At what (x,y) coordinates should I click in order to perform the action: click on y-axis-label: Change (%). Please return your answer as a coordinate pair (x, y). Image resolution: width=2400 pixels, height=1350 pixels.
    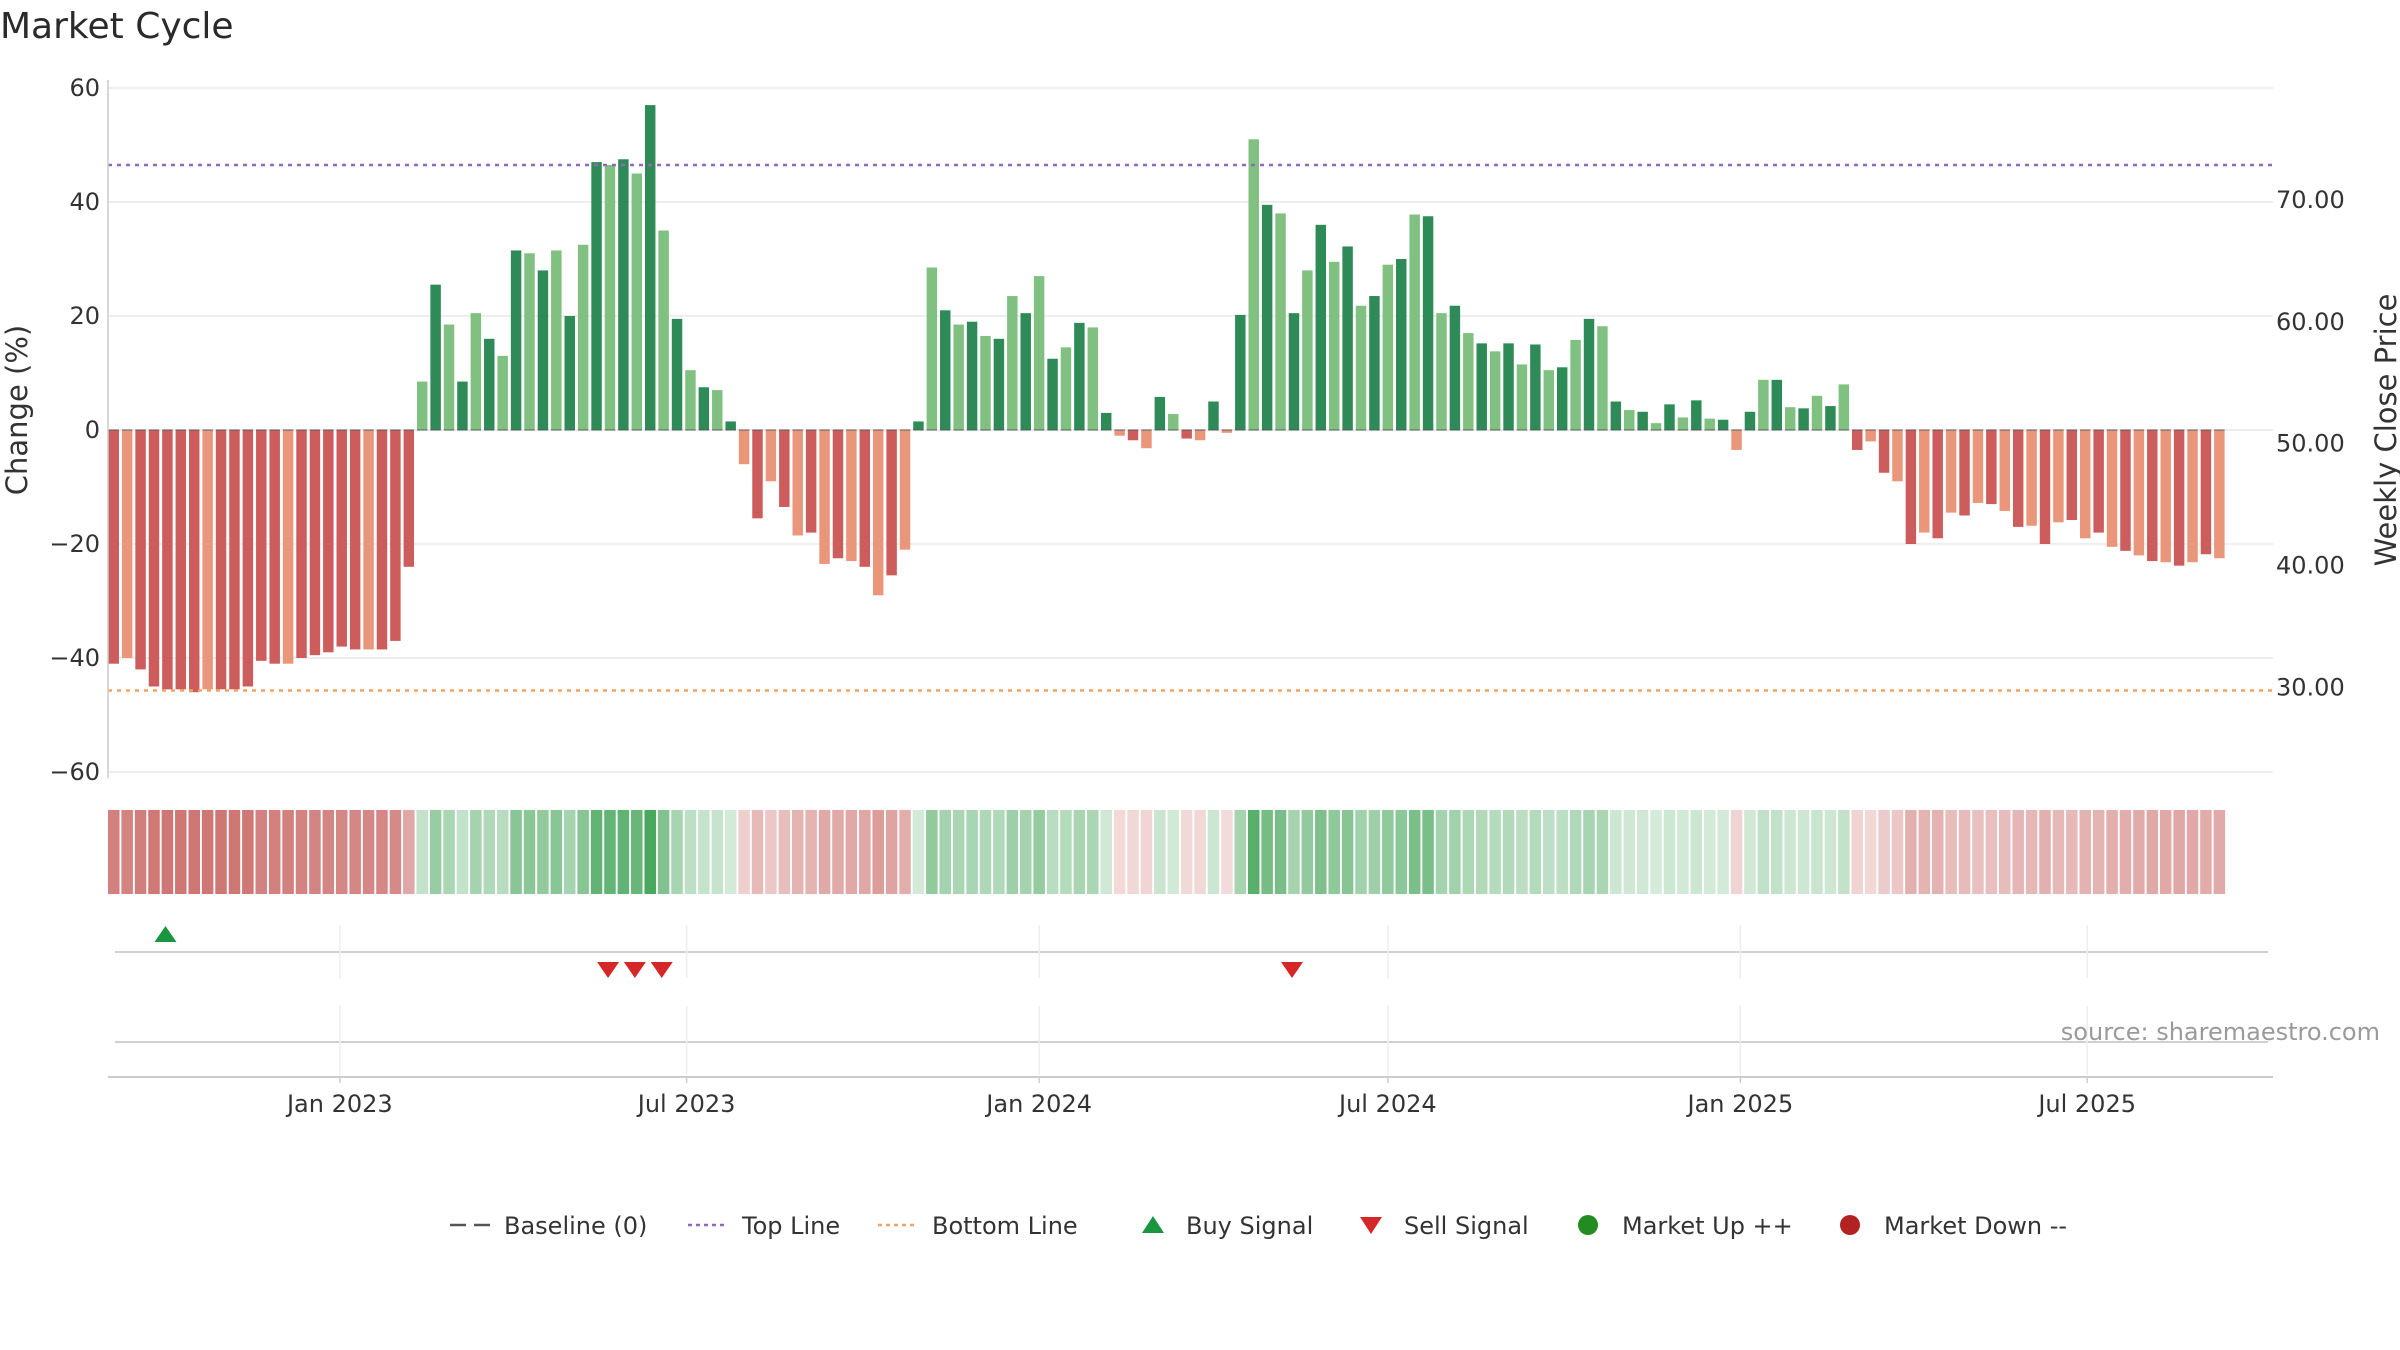
    Looking at the image, I should click on (17, 410).